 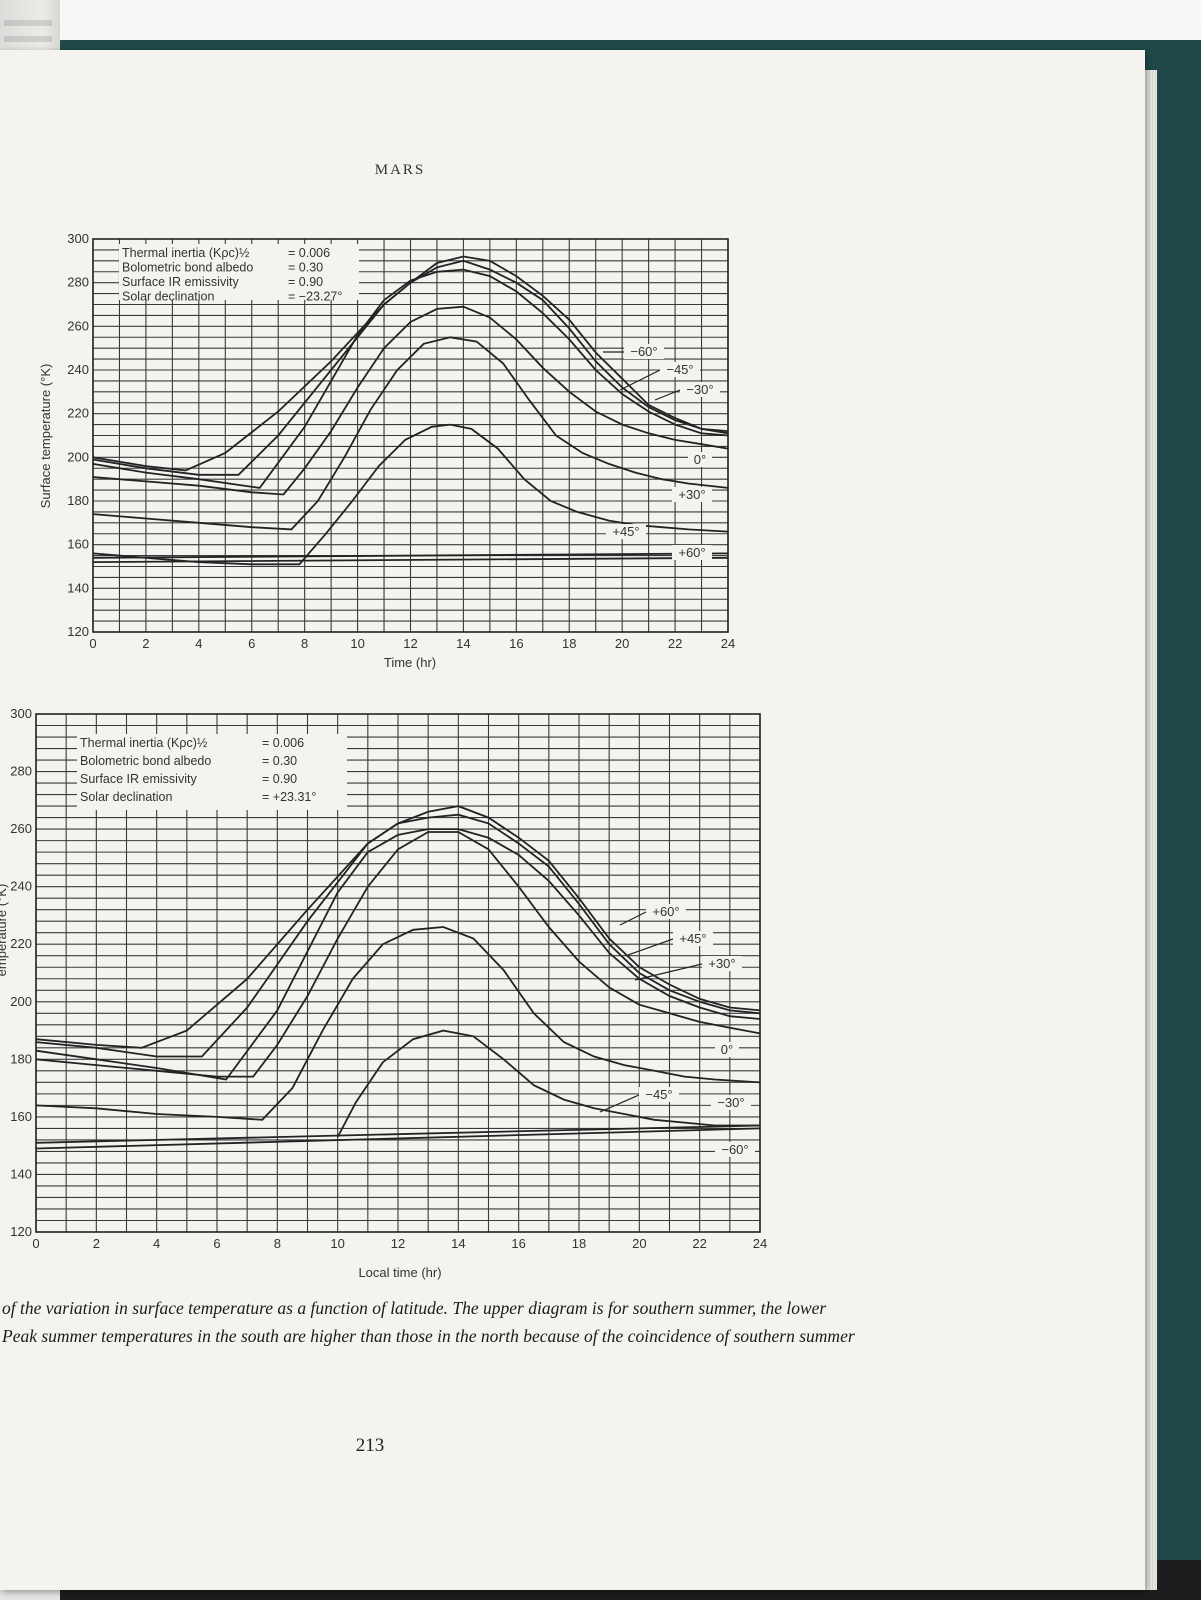 What do you see at coordinates (126, 797) in the screenshot?
I see `parameter-label: Solar declination` at bounding box center [126, 797].